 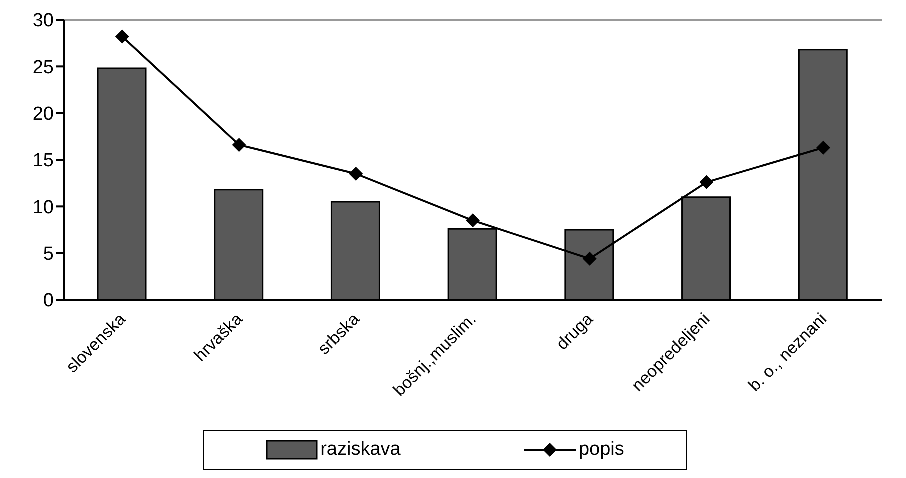 What do you see at coordinates (43, 207) in the screenshot?
I see `y-tick-label: 10` at bounding box center [43, 207].